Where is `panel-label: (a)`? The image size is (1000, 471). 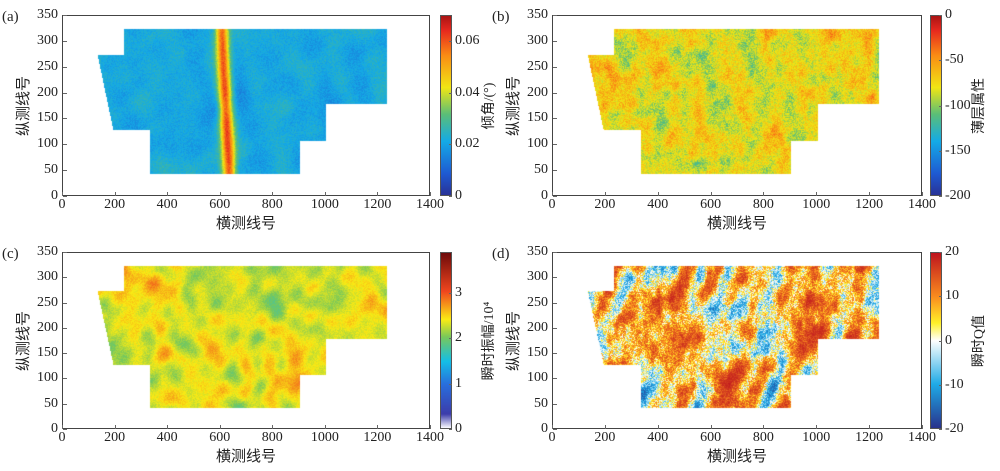
panel-label: (a) is located at coordinates (10, 17).